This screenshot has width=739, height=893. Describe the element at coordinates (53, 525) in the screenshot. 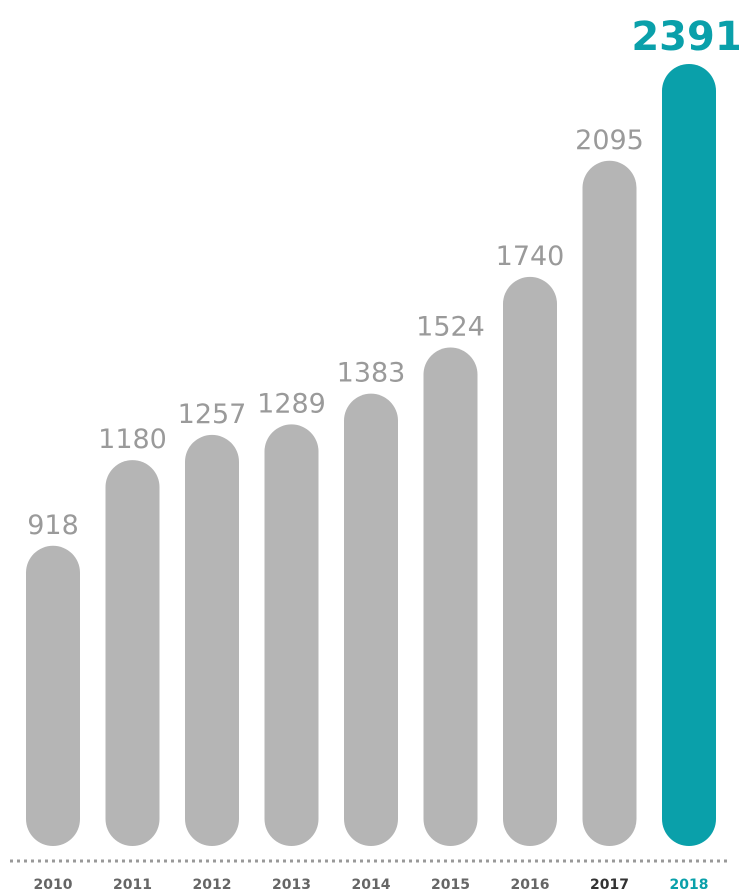

I see `value-label-2010: 918` at that location.